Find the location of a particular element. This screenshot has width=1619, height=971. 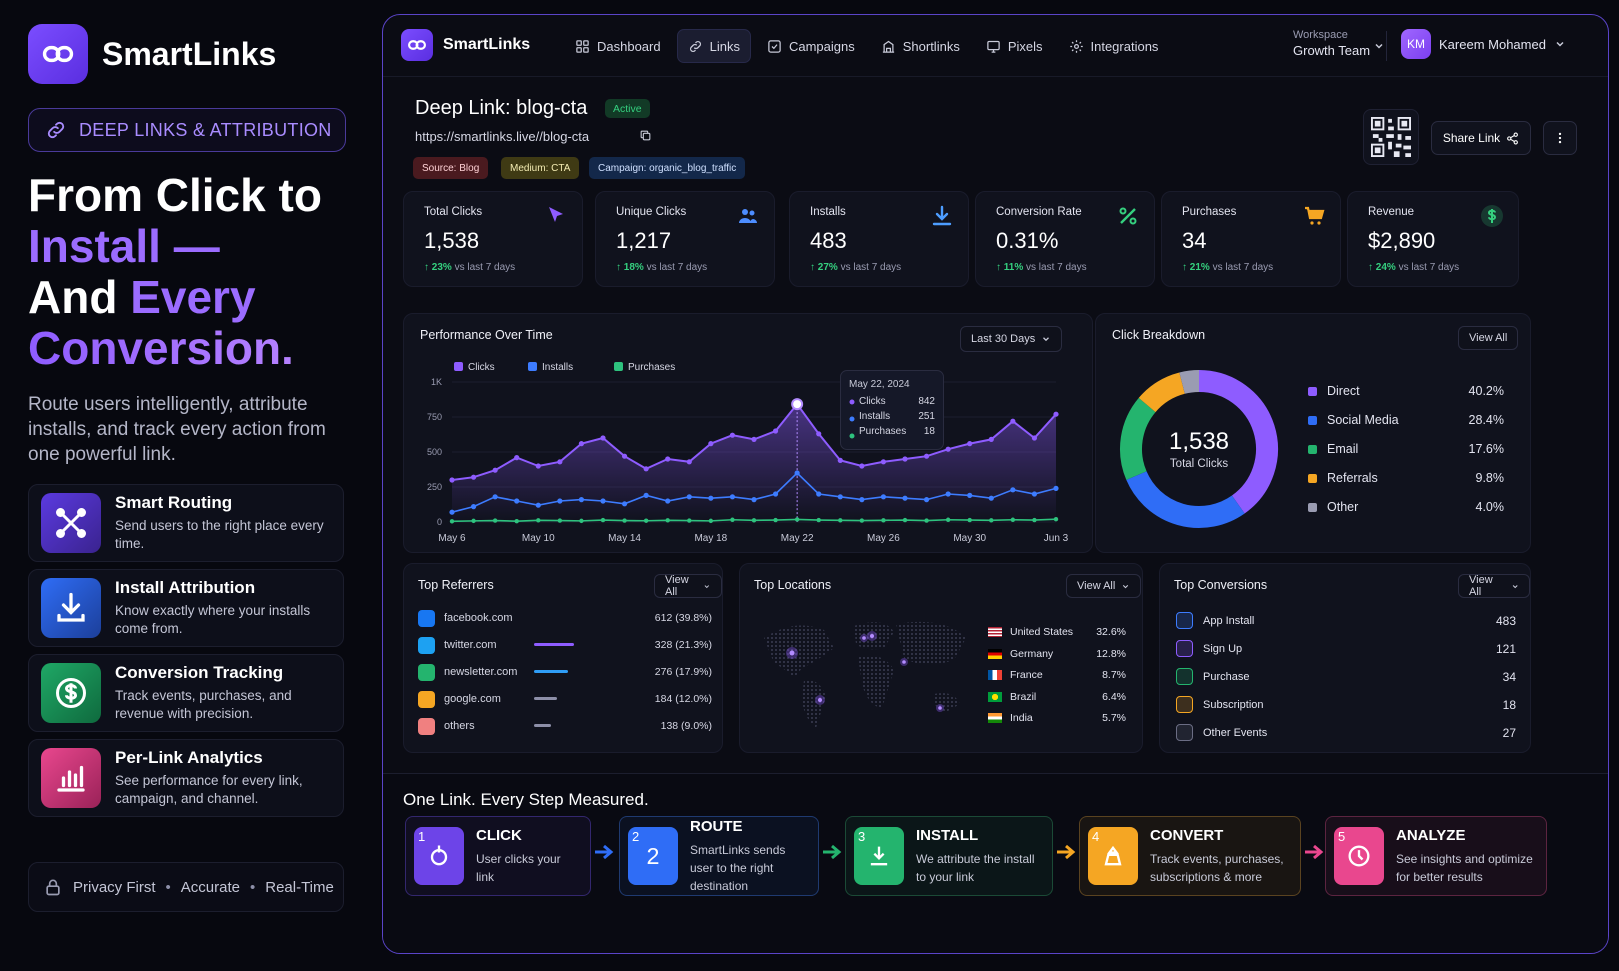

nav-brand: SmartLinks is located at coordinates (465, 45).